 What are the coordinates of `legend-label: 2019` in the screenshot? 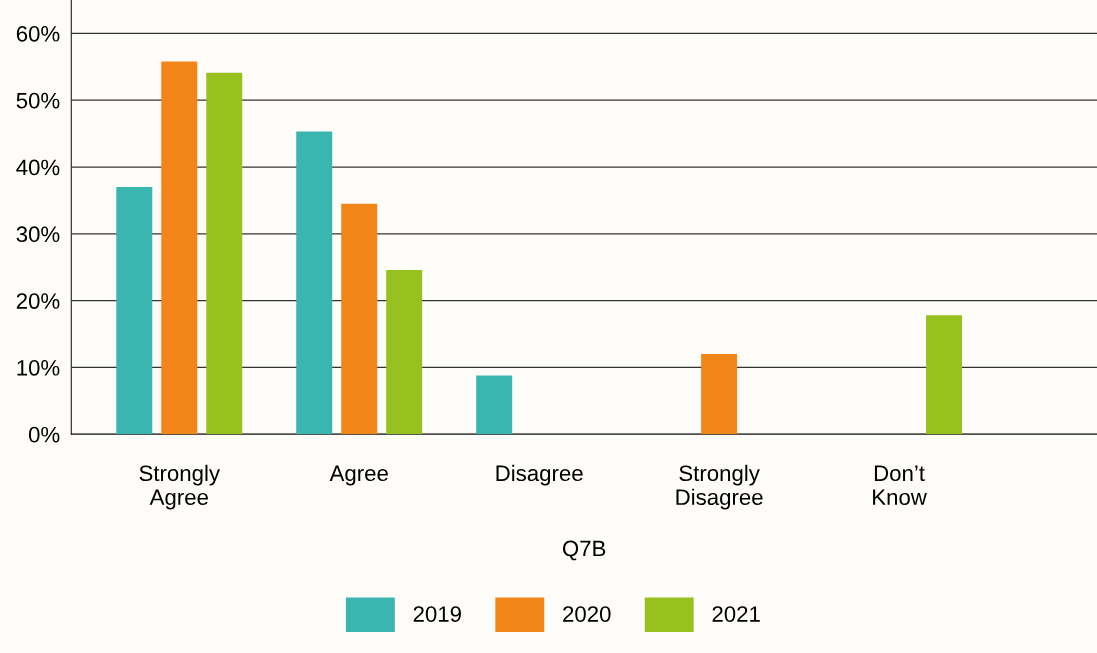 It's located at (437, 614).